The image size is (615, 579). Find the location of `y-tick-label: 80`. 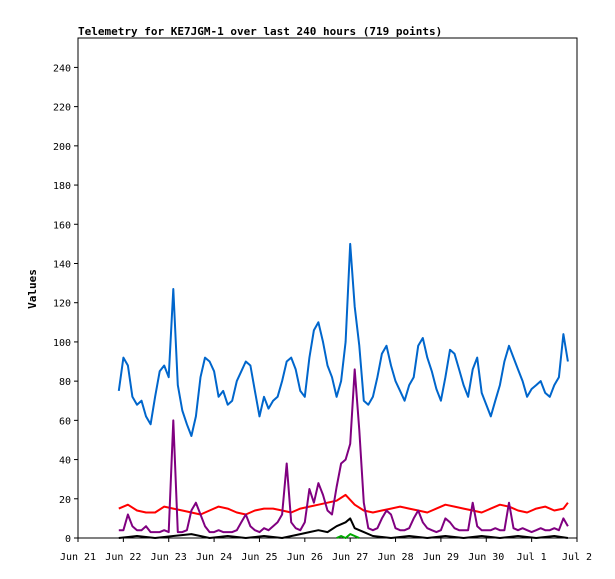

y-tick-label: 80 is located at coordinates (65, 382).